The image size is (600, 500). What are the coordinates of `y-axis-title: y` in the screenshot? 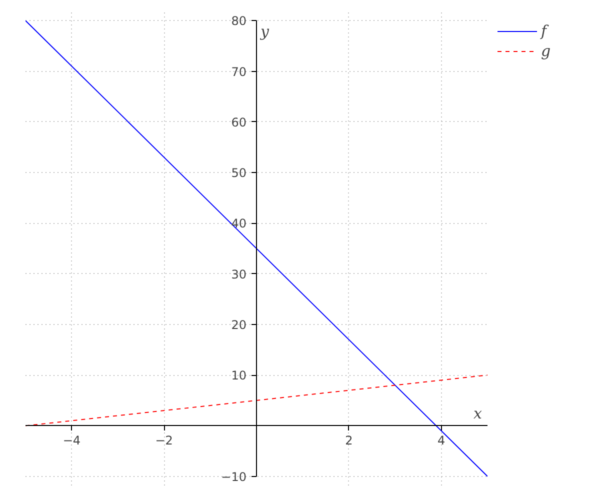 It's located at (265, 31).